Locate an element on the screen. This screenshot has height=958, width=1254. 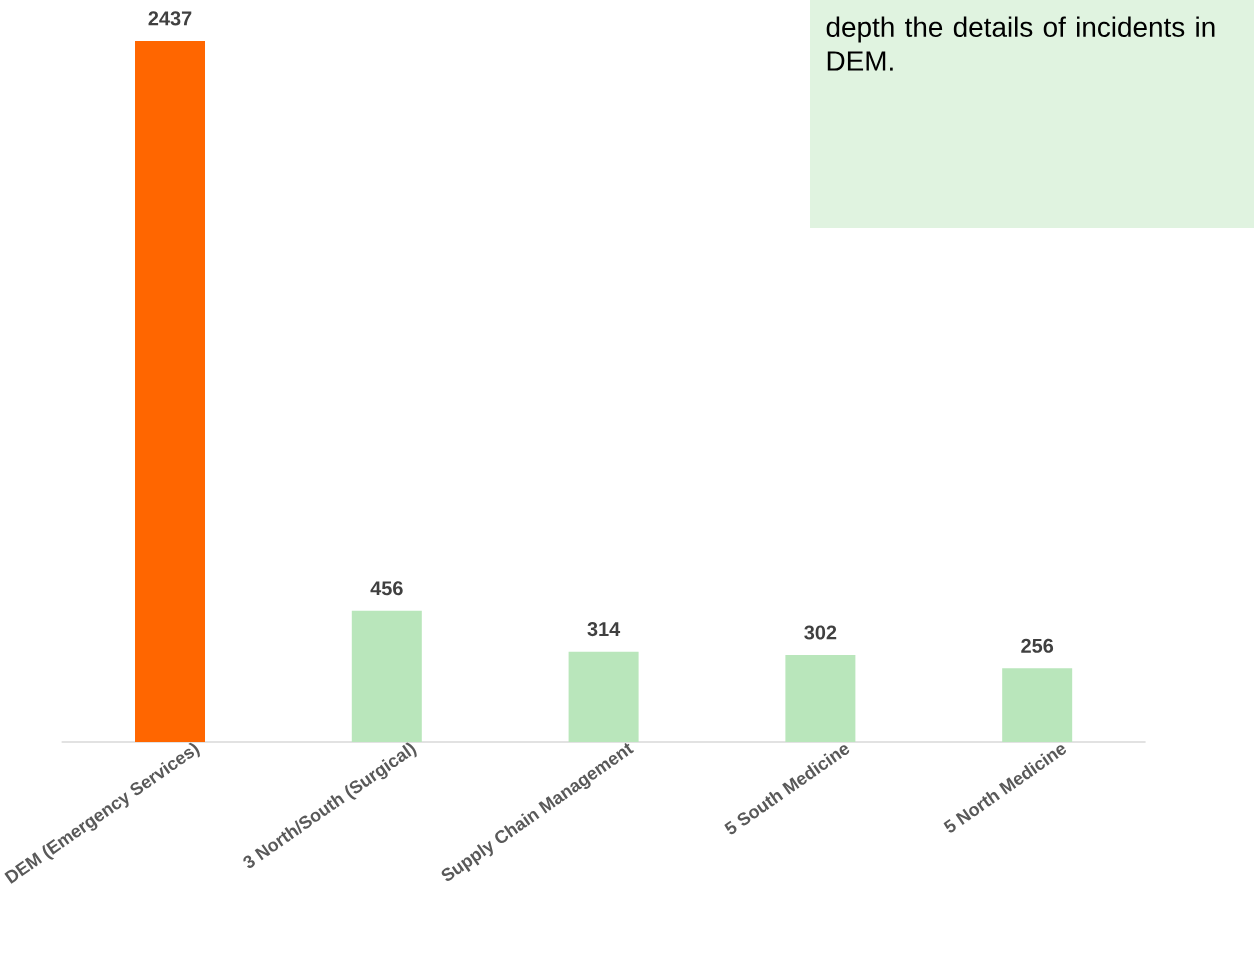
data-label: 314 is located at coordinates (604, 629).